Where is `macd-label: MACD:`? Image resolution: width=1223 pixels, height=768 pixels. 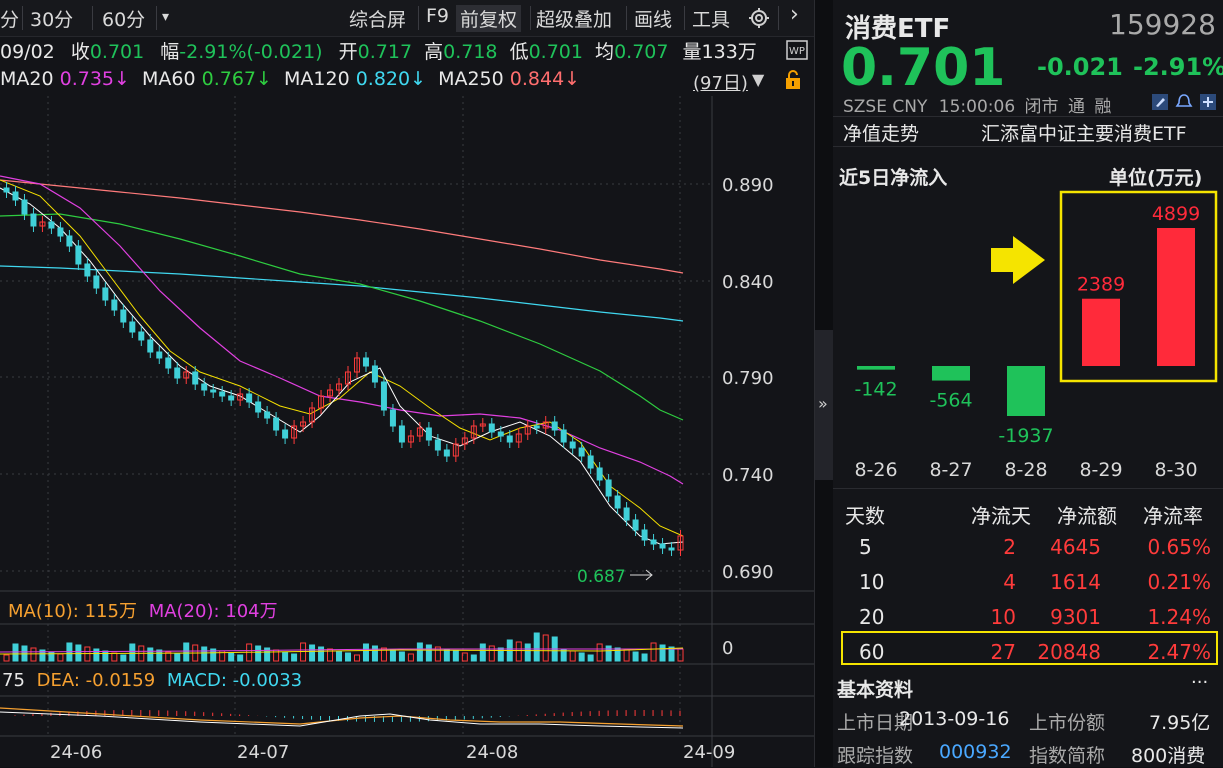
macd-label: MACD: is located at coordinates (197, 680).